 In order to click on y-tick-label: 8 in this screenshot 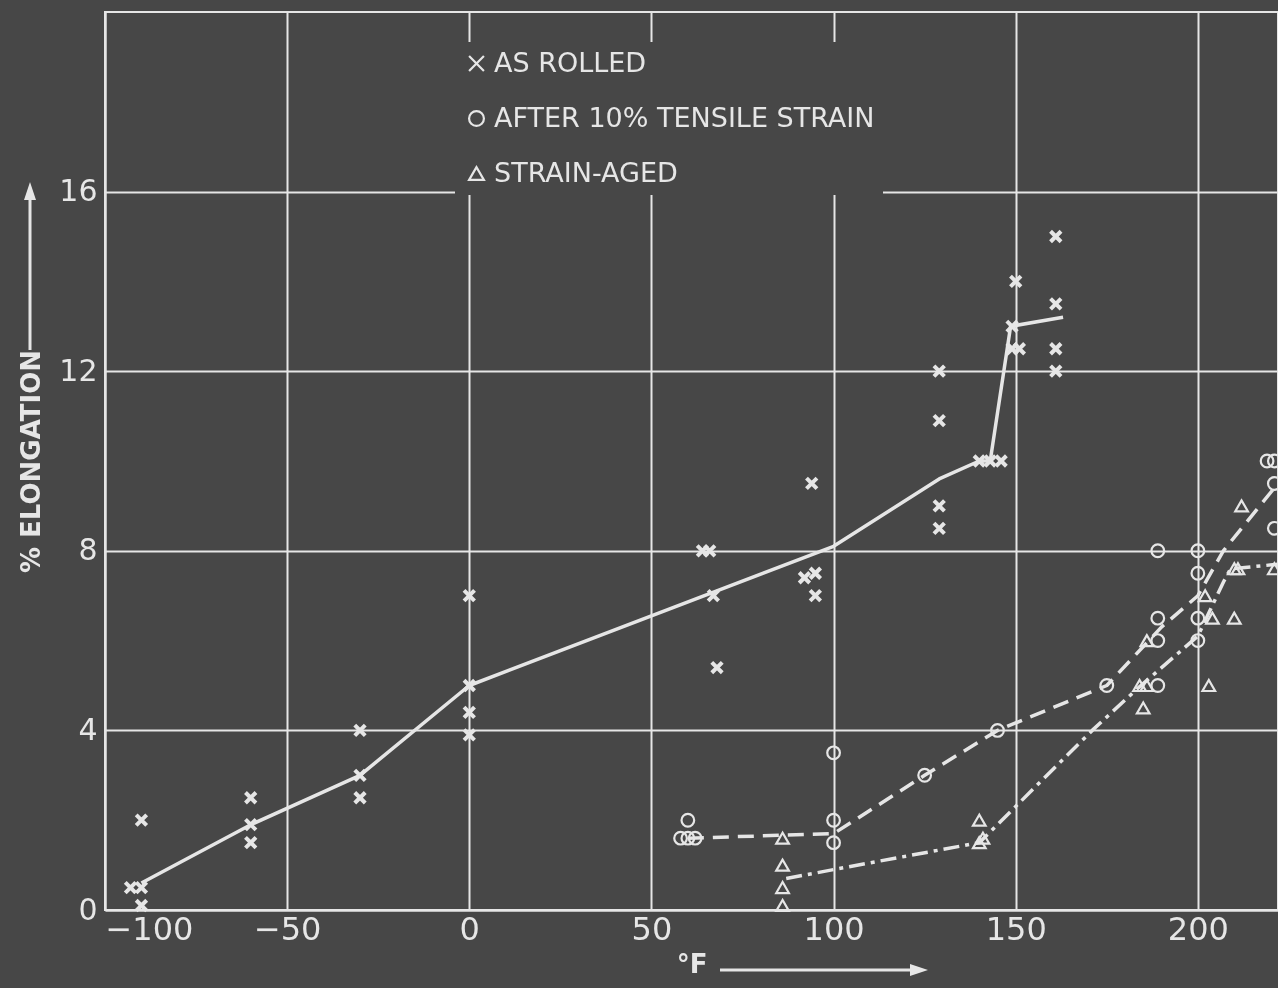, I will do `click(88, 550)`.